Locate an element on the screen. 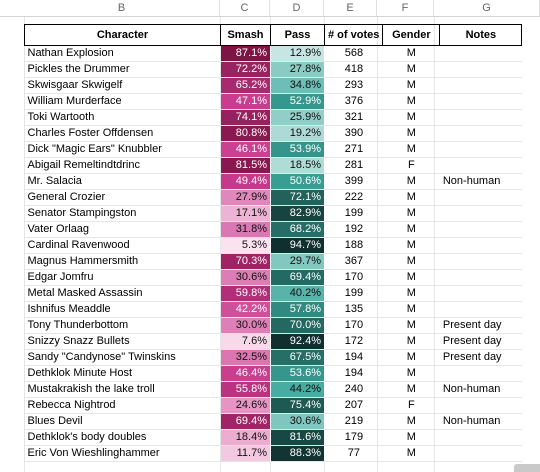 This screenshot has height=472, width=540. cell-name: Nathan Explosion is located at coordinates (122, 53).